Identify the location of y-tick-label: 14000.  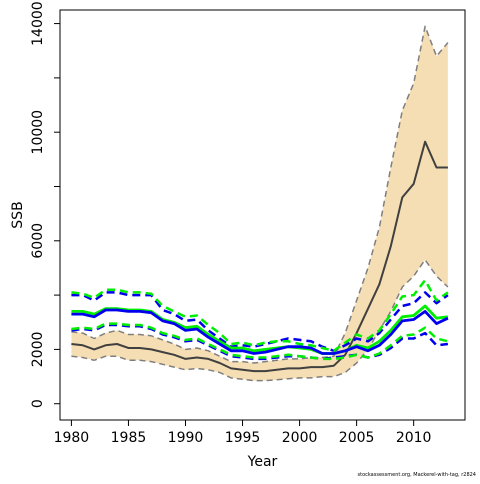
(38, 23).